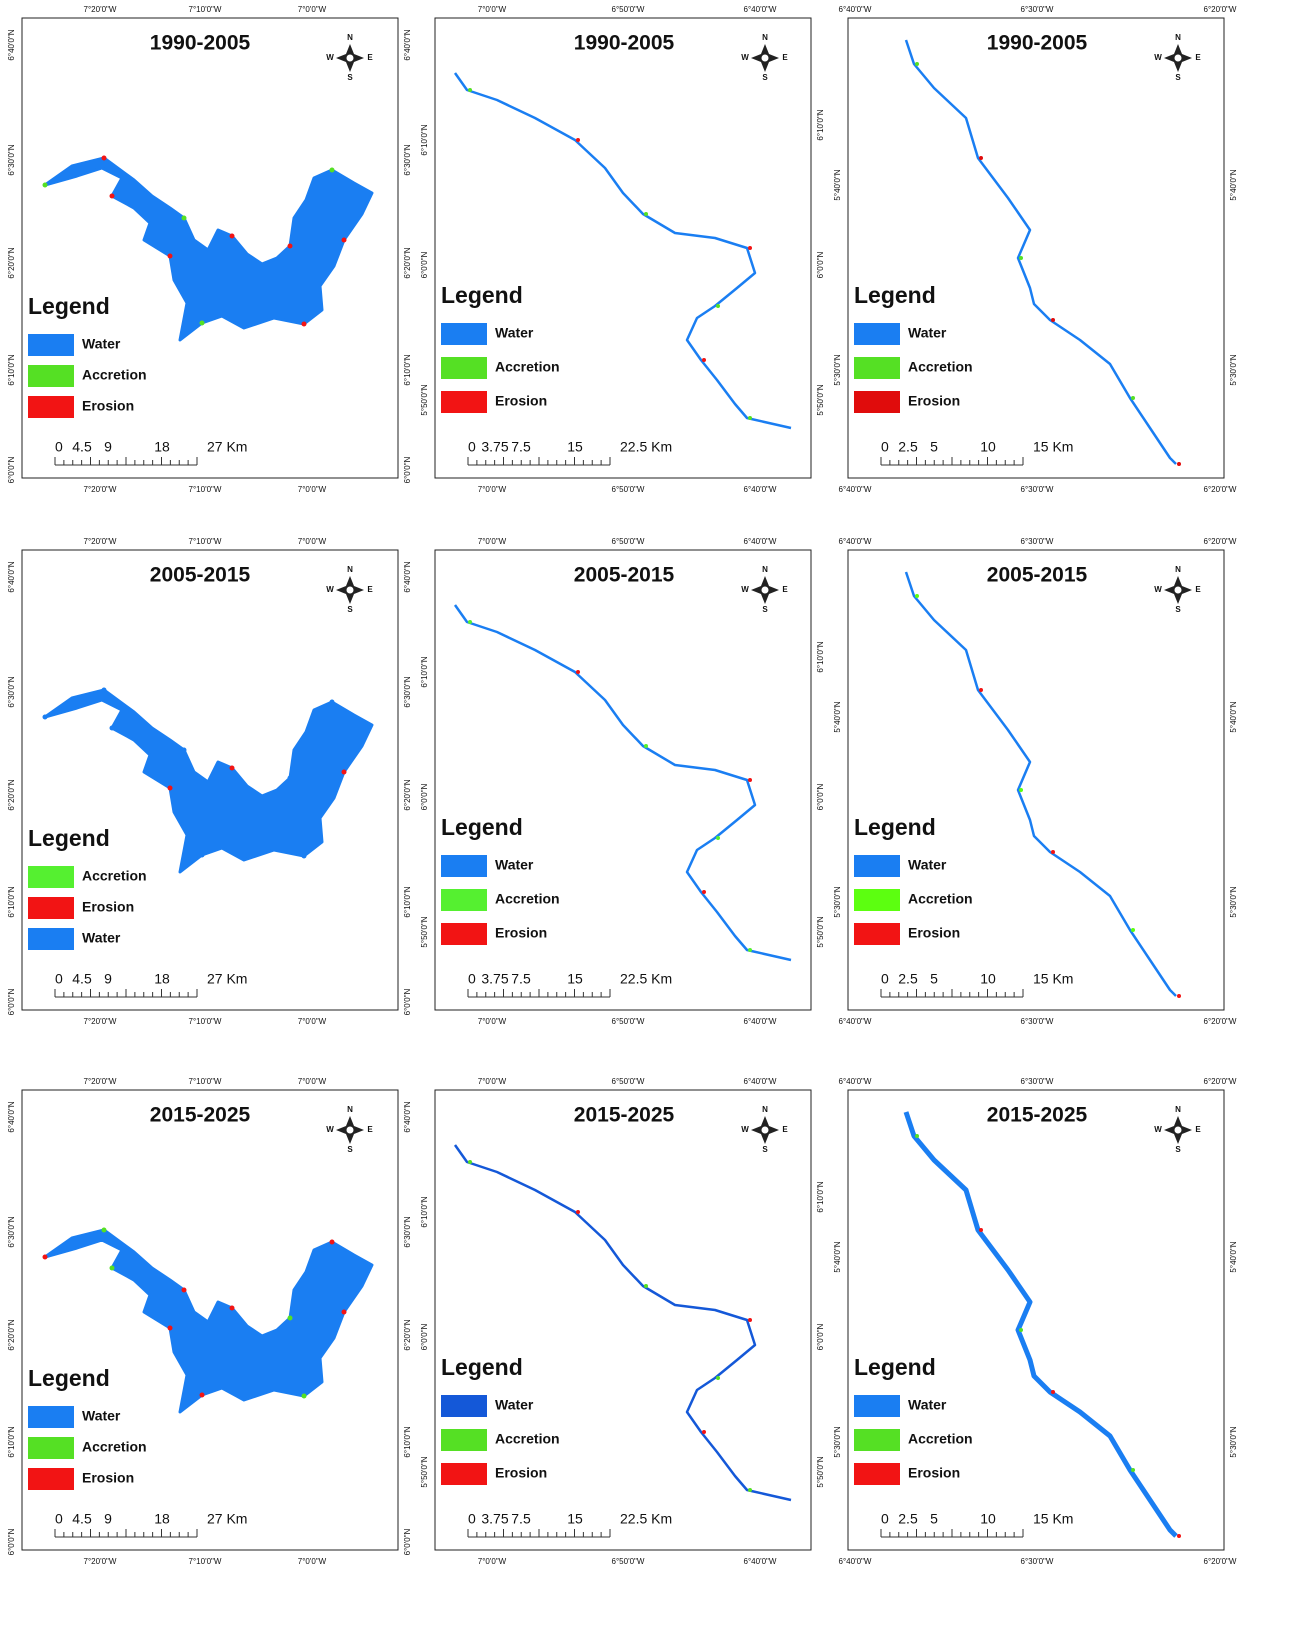  Describe the element at coordinates (59, 447) in the screenshot. I see `scale-label: 0` at that location.